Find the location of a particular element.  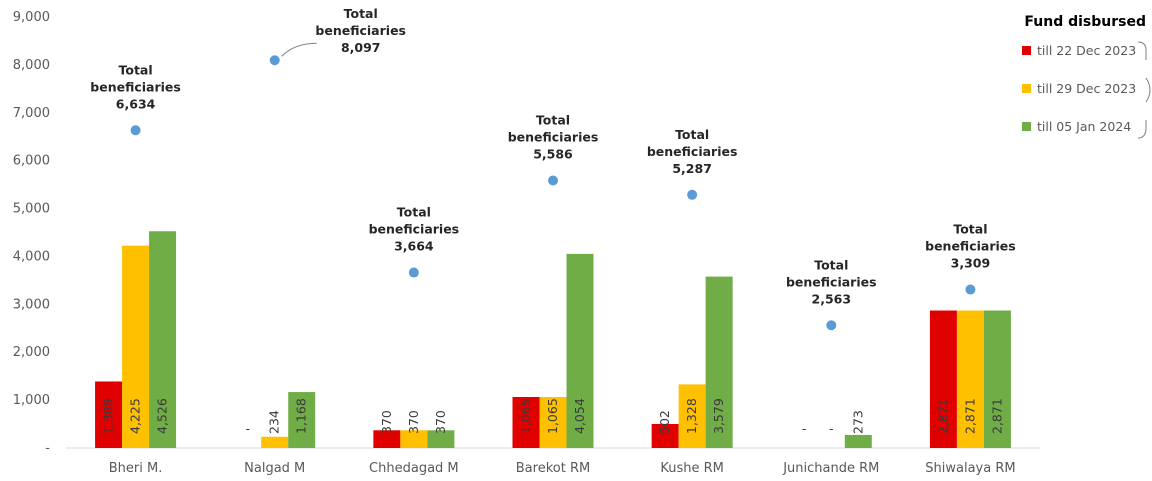

data-label: 4,526 is located at coordinates (162, 416).